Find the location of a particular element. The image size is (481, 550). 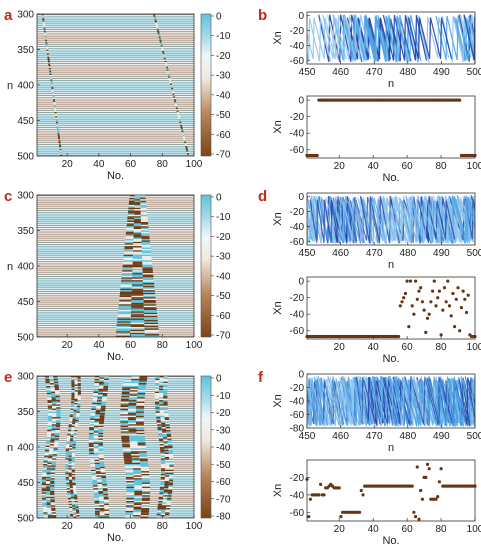

y-tick-label: 400 is located at coordinates (25, 448).